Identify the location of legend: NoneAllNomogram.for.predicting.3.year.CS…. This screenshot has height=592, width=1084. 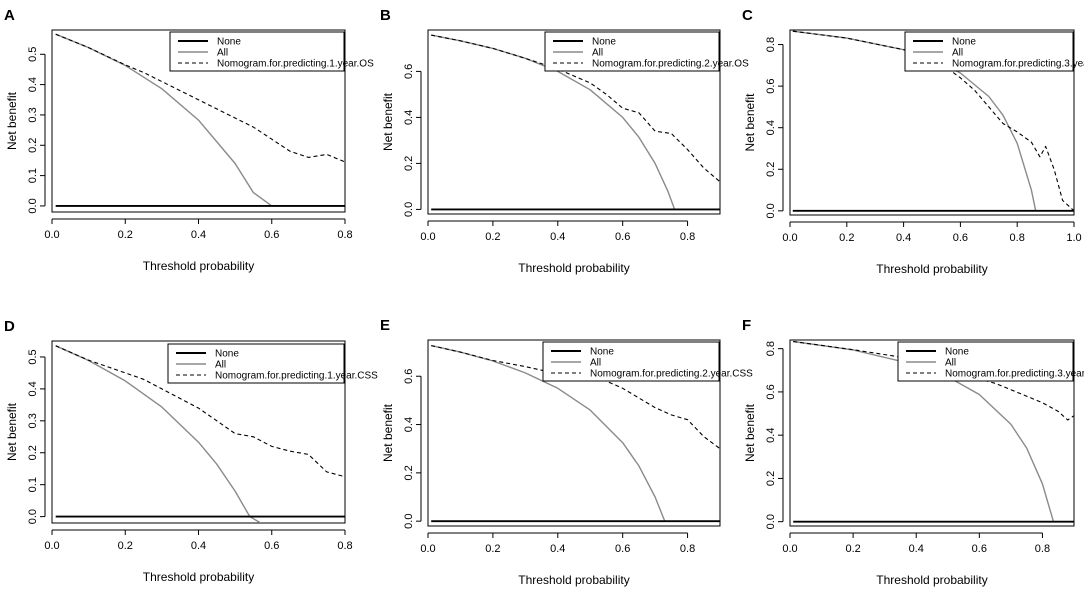
(990, 361).